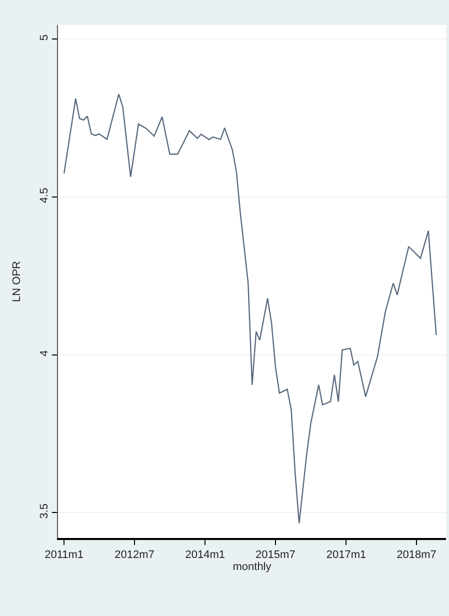 The image size is (449, 616). I want to click on y-tick-label: 4, so click(44, 353).